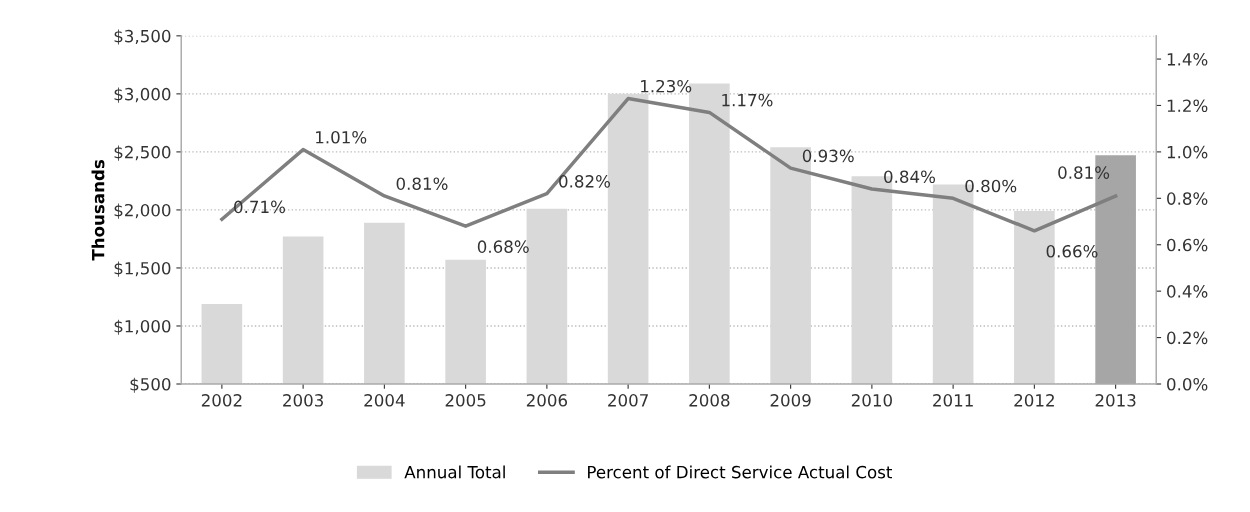 Image resolution: width=1250 pixels, height=512 pixels. What do you see at coordinates (828, 156) in the screenshot?
I see `data-label: 0.93%` at bounding box center [828, 156].